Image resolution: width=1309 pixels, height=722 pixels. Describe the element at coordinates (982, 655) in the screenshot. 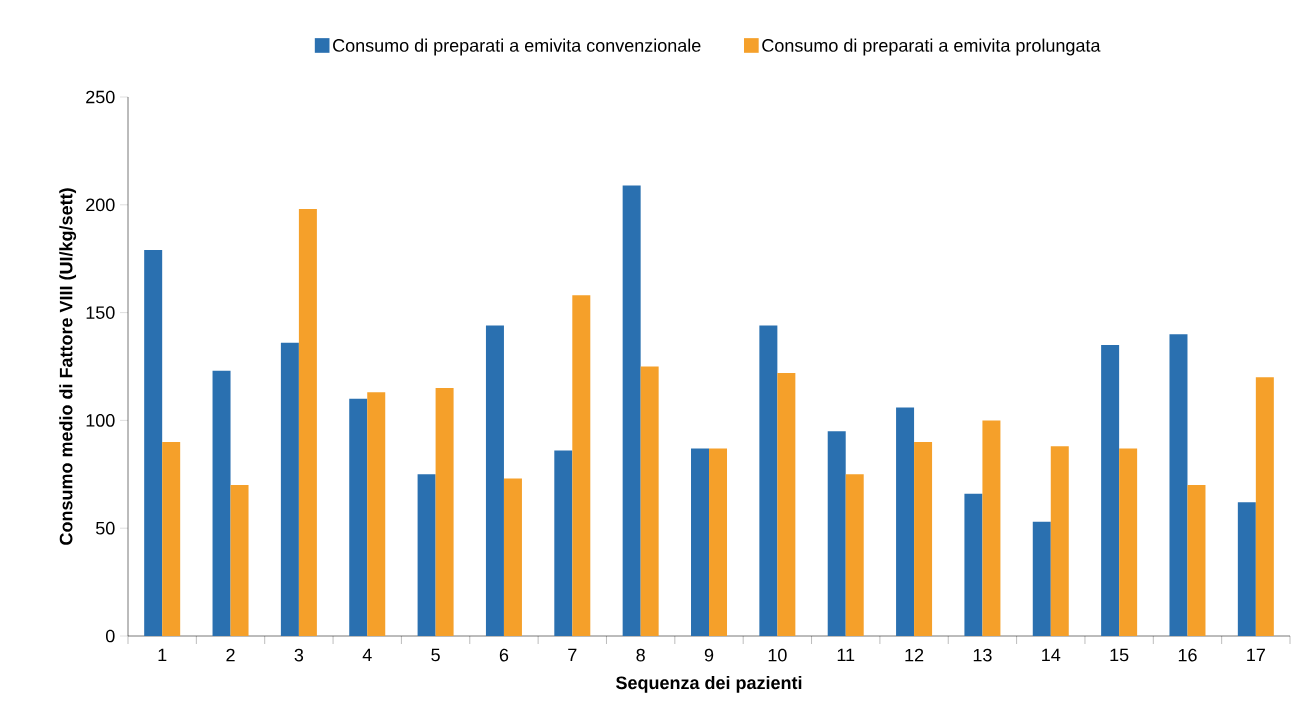

I see `x-tick-label: 13` at that location.